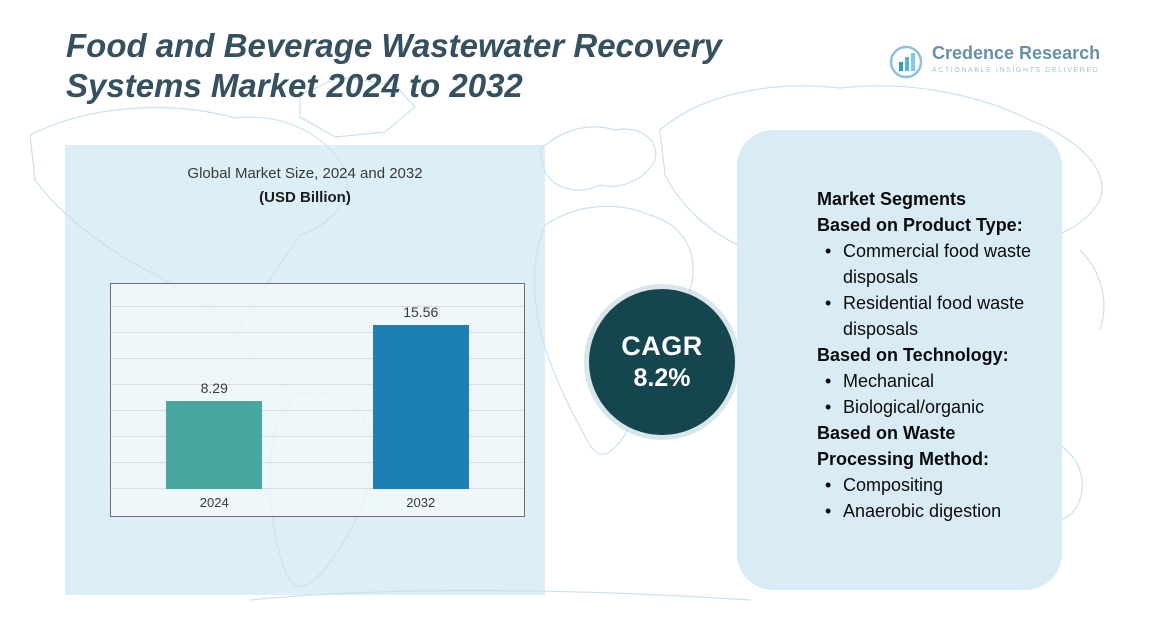 This screenshot has width=1152, height=617. What do you see at coordinates (421, 502) in the screenshot?
I see `bar-category-label: 2032` at bounding box center [421, 502].